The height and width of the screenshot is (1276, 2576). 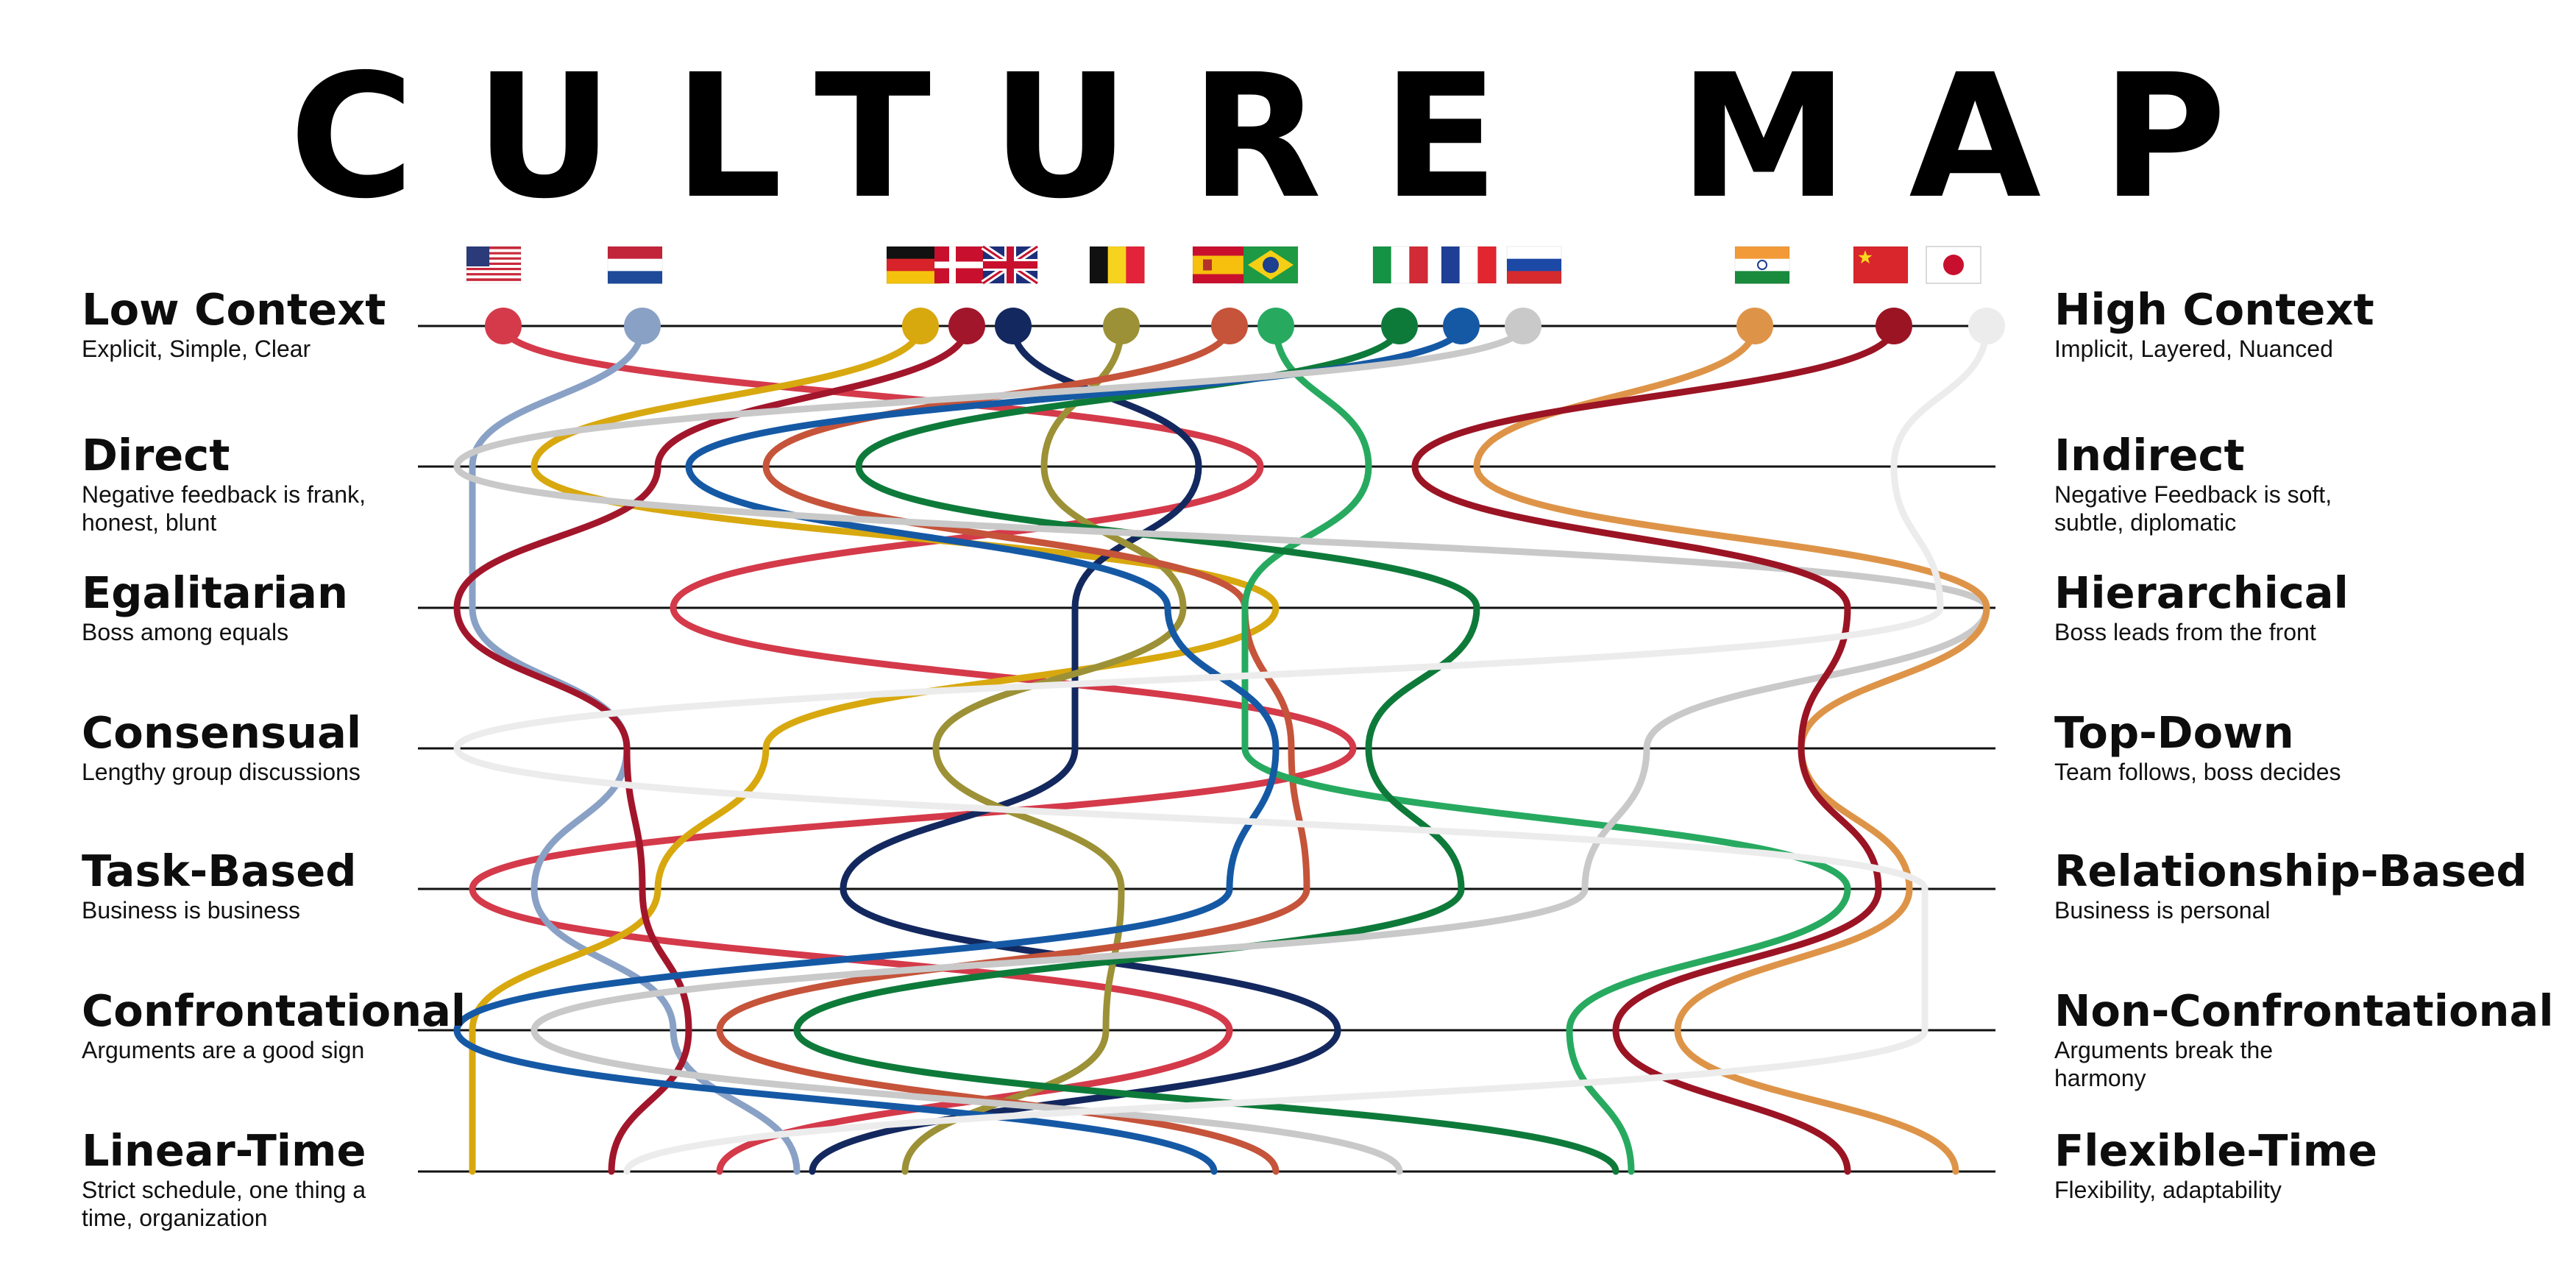 I want to click on dimension-left-label: Low Context Explicit, Simple, Clear, so click(x=288, y=325).